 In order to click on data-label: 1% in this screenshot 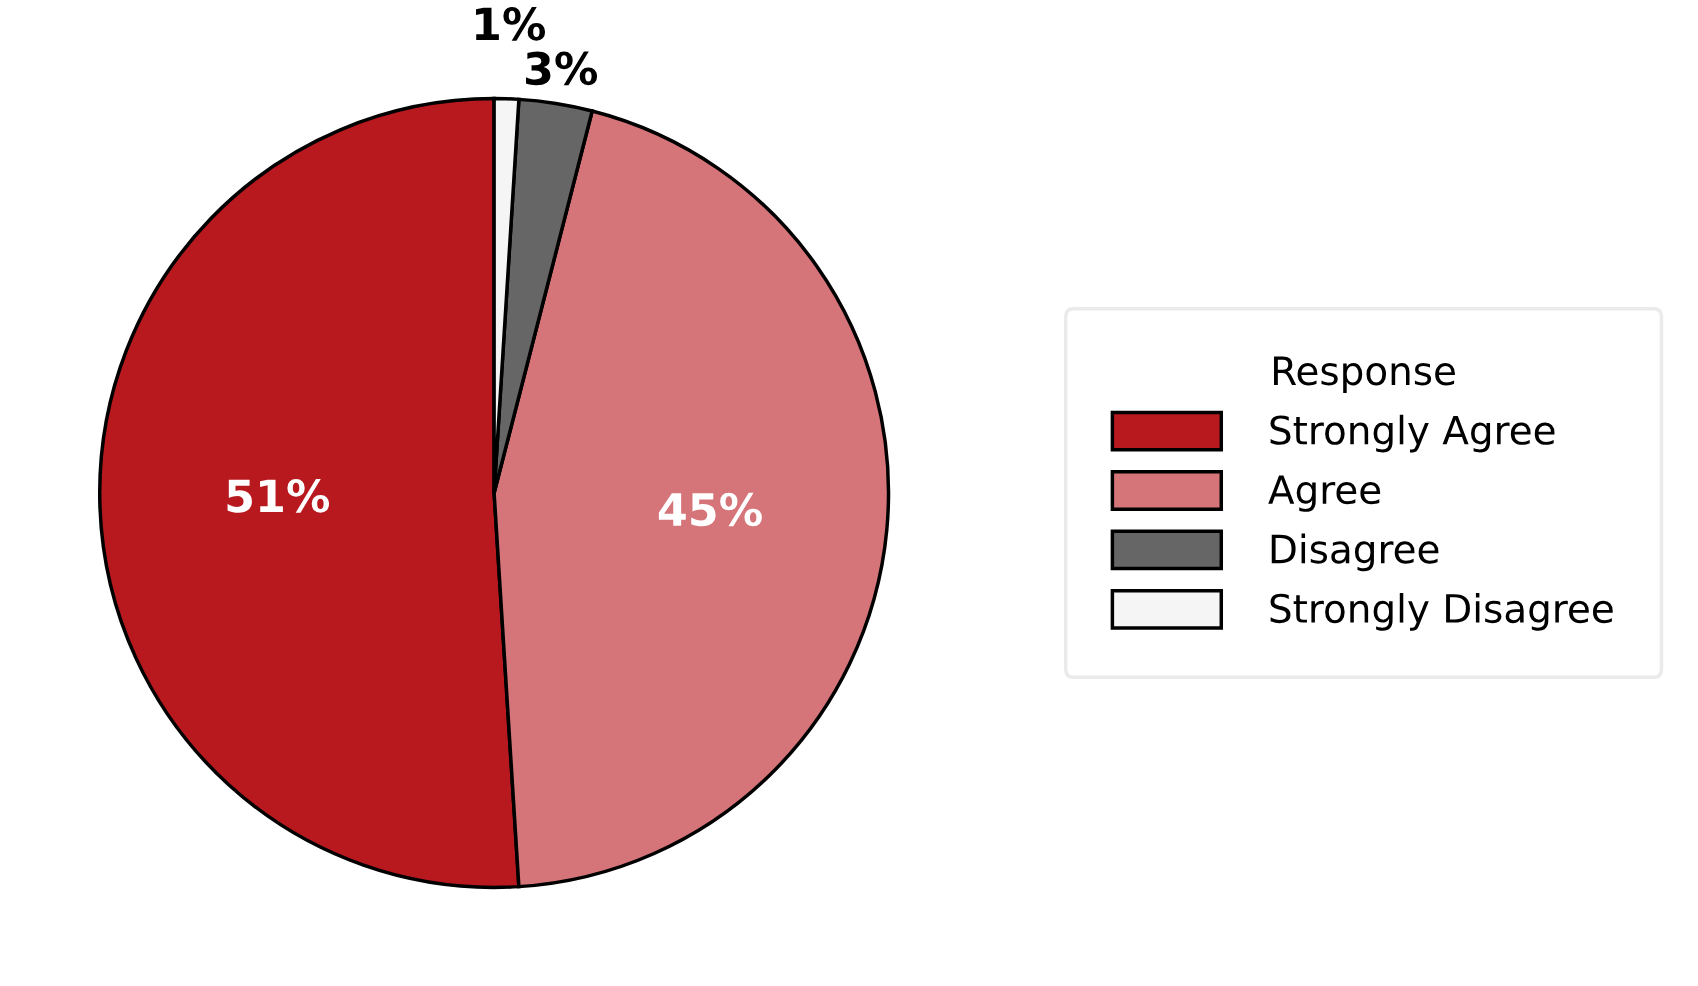, I will do `click(511, 24)`.